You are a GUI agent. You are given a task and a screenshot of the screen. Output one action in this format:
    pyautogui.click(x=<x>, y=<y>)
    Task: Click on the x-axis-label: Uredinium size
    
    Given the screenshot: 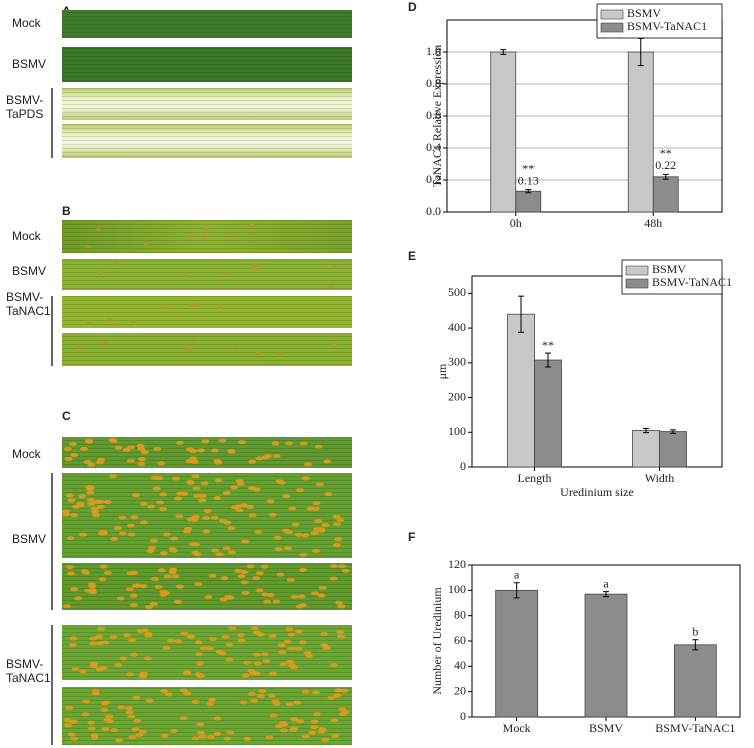 What is the action you would take?
    pyautogui.click(x=597, y=492)
    